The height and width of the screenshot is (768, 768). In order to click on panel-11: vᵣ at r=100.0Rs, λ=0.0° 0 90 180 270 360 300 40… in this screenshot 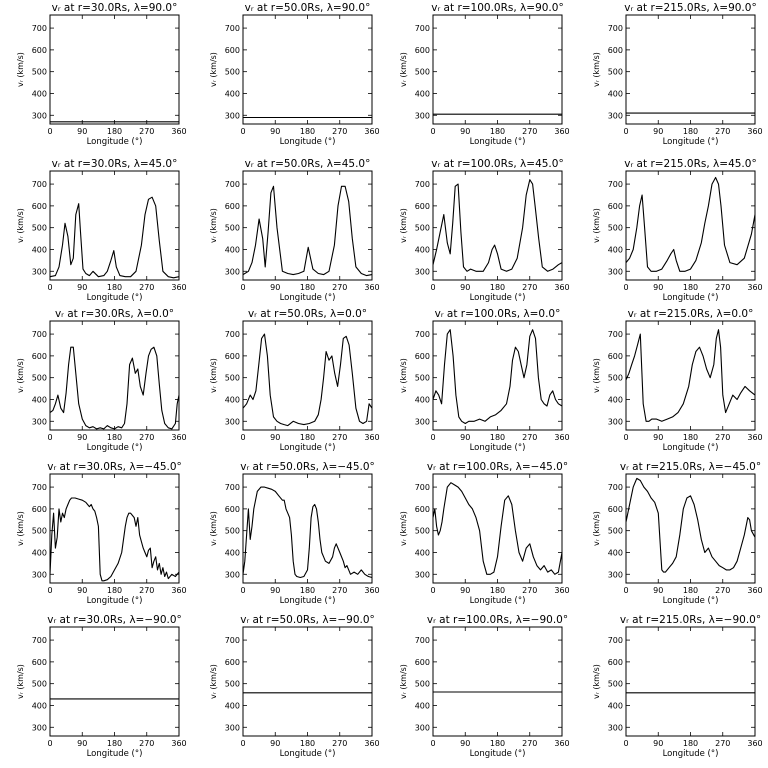, I will do `click(484, 380)`.